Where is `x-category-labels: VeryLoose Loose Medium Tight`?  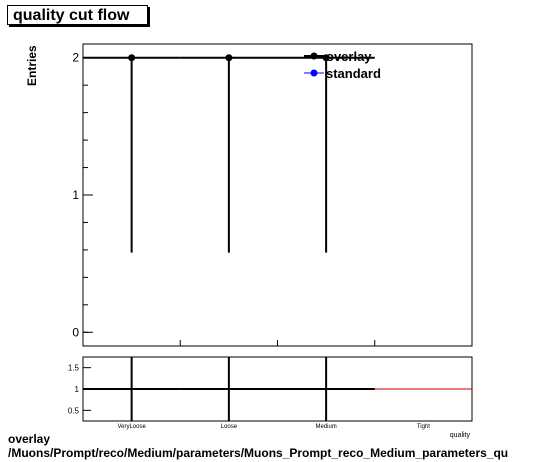 x-category-labels: VeryLoose Loose Medium Tight is located at coordinates (273, 427).